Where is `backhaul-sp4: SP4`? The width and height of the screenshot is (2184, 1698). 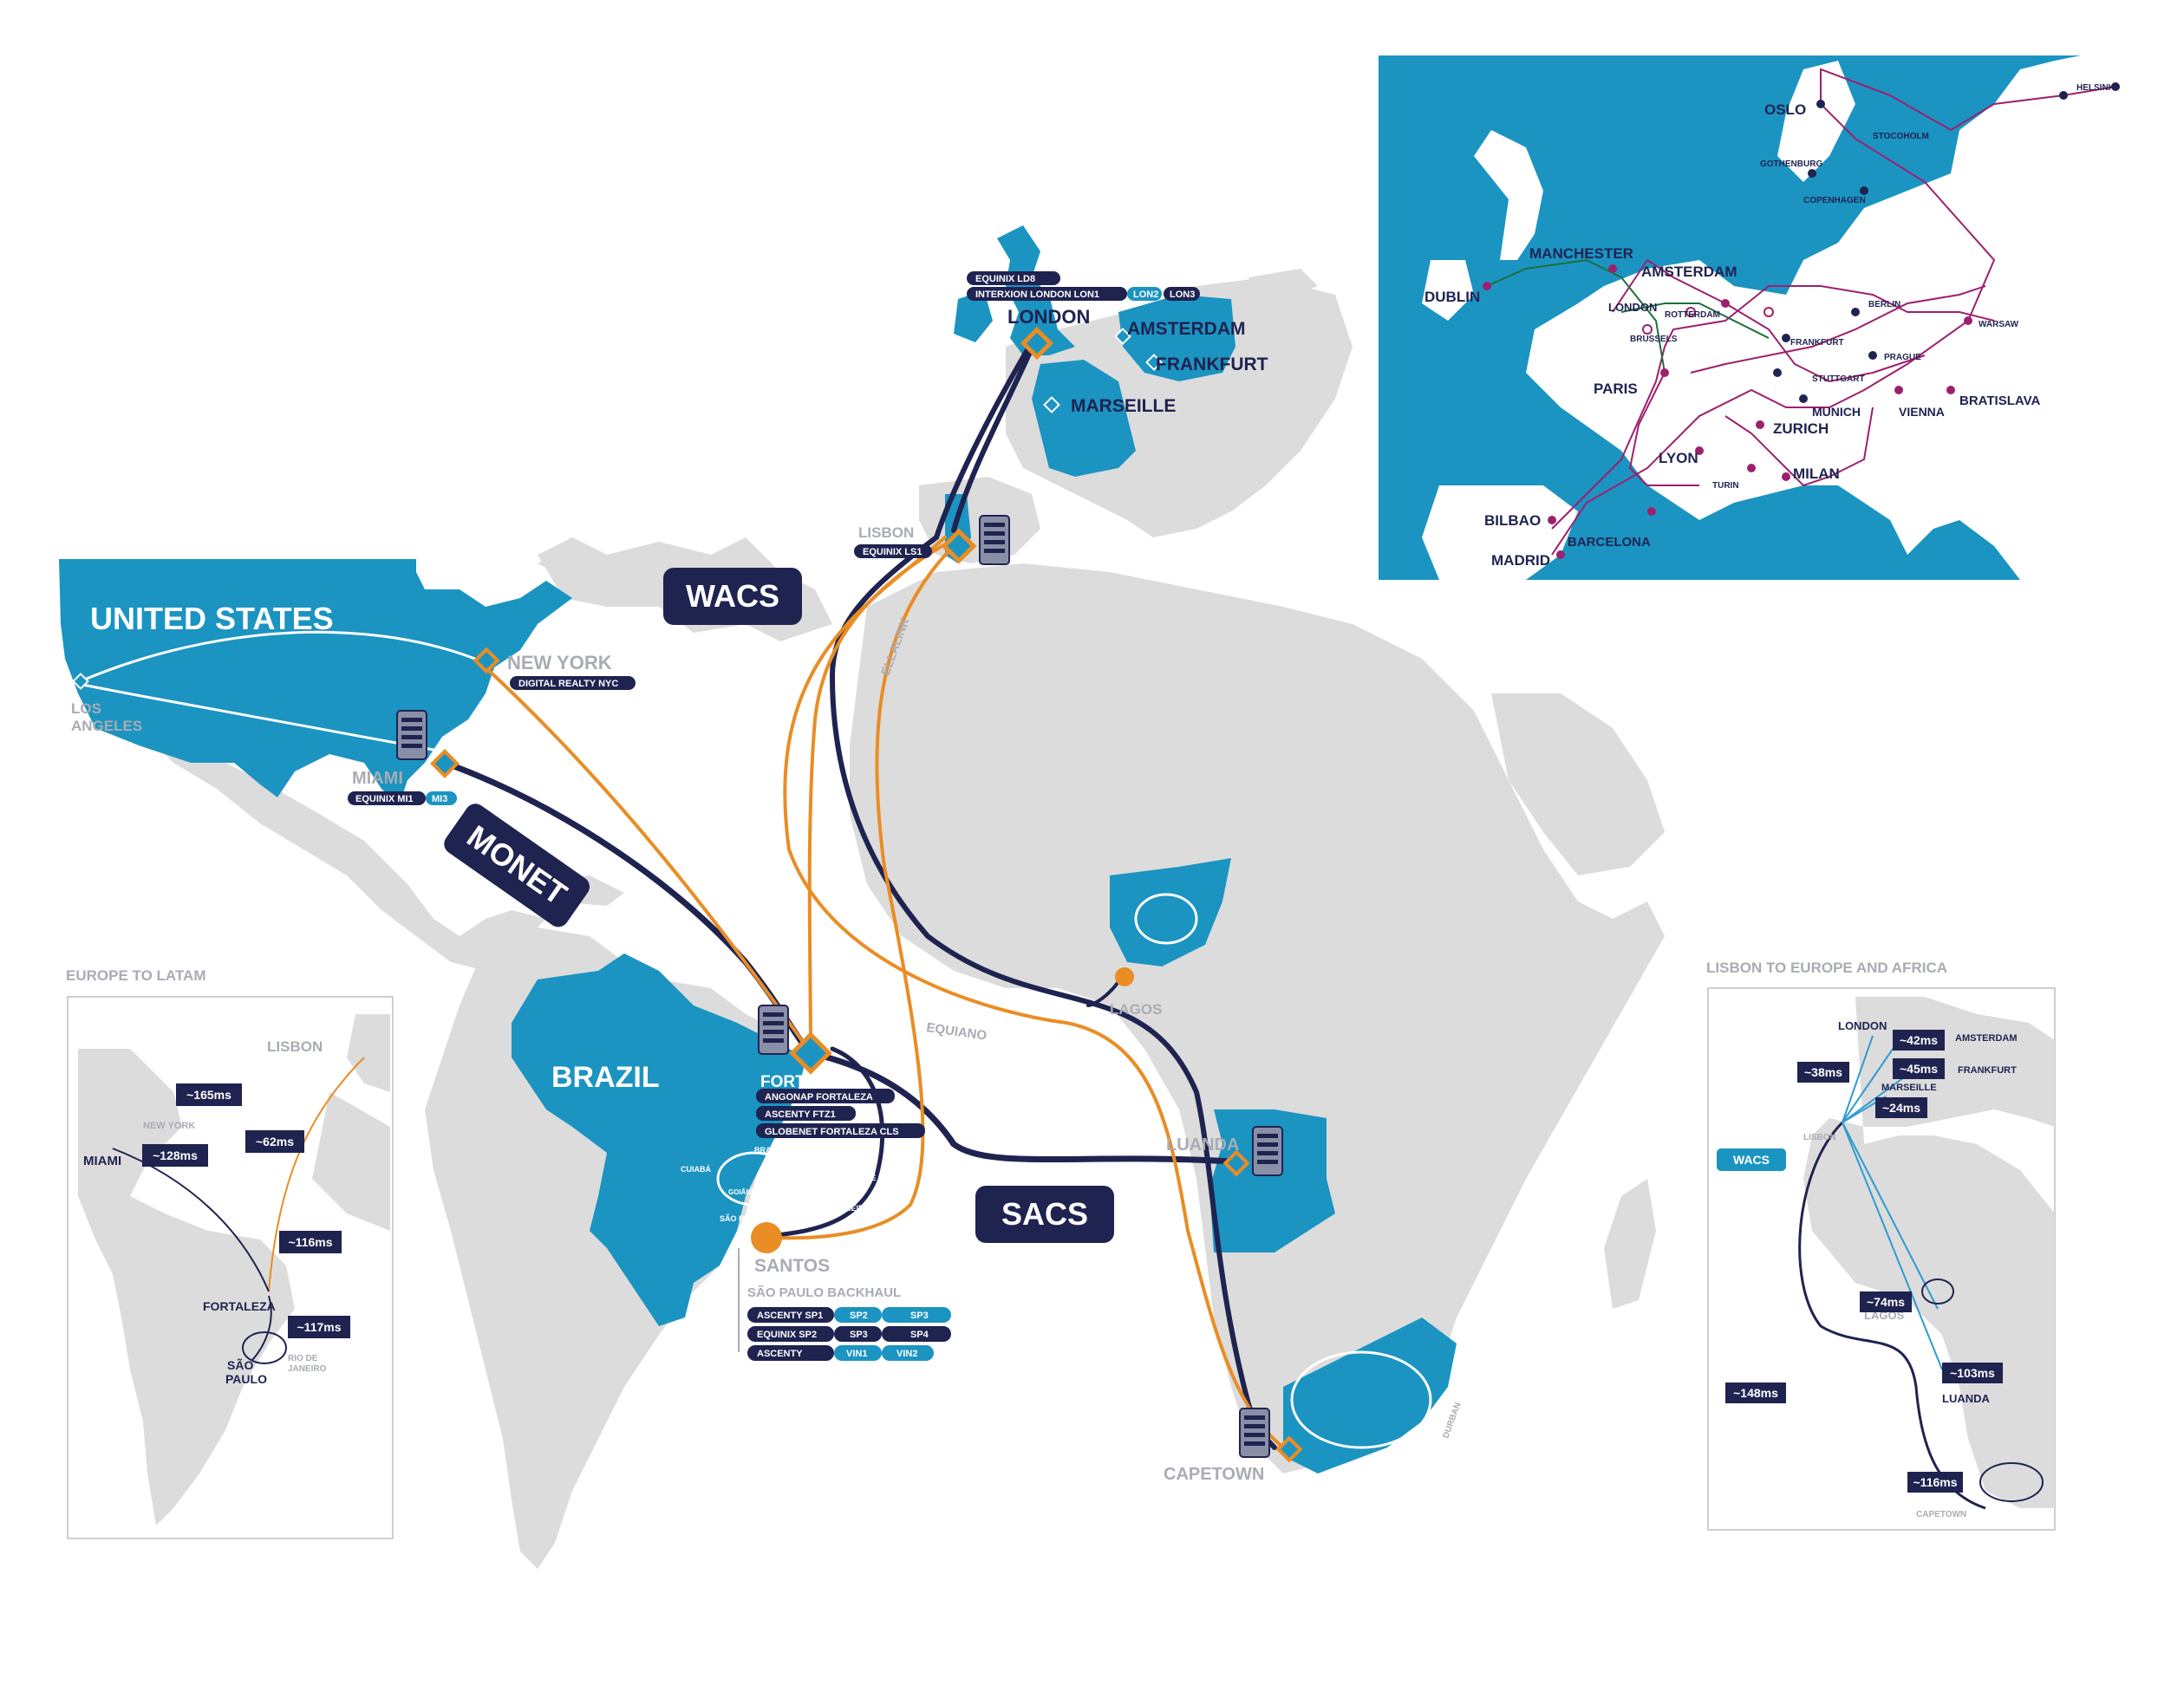 backhaul-sp4: SP4 is located at coordinates (919, 1335).